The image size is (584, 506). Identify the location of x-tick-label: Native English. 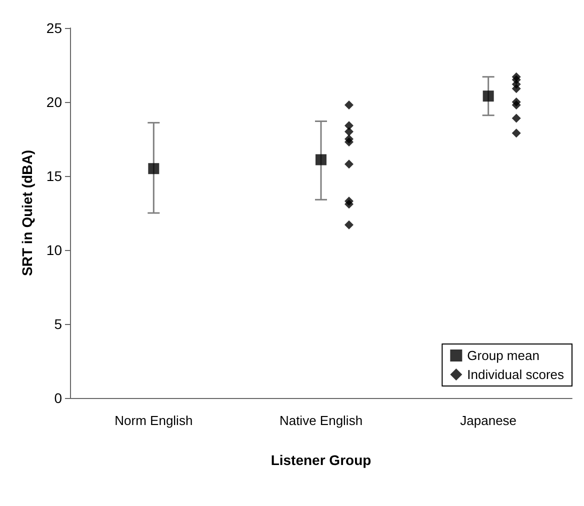
(321, 420).